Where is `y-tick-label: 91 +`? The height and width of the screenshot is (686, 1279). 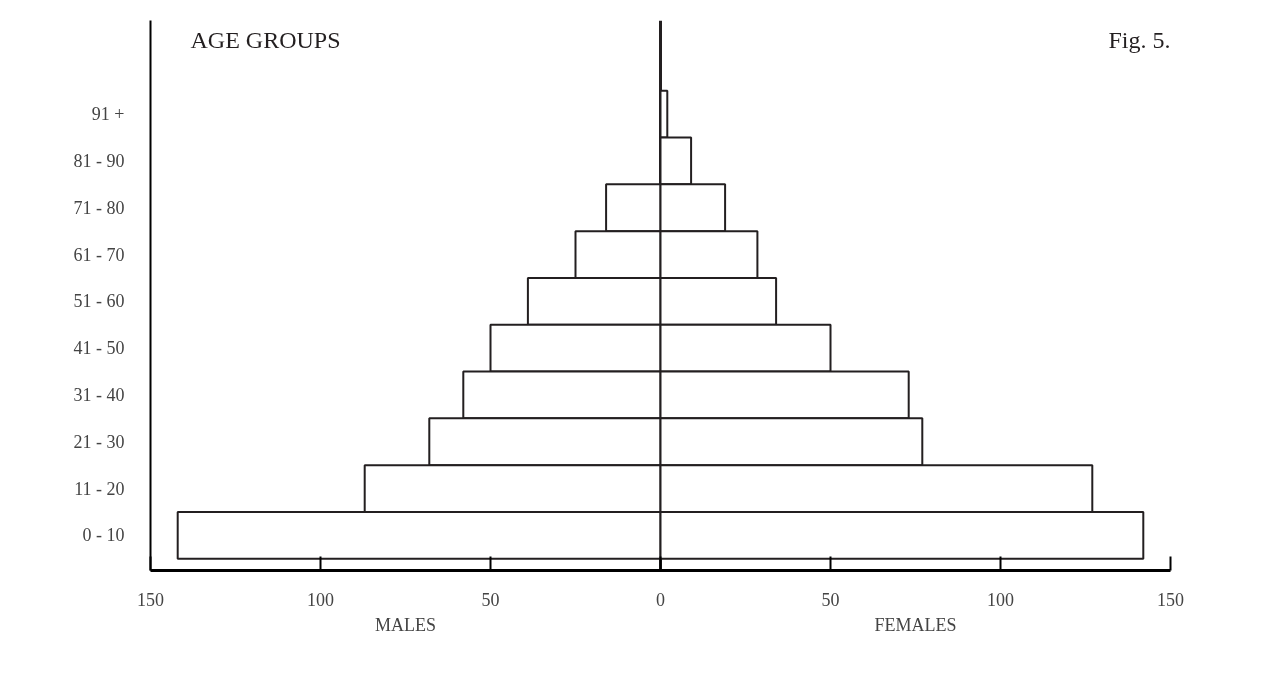
y-tick-label: 91 + is located at coordinates (108, 114).